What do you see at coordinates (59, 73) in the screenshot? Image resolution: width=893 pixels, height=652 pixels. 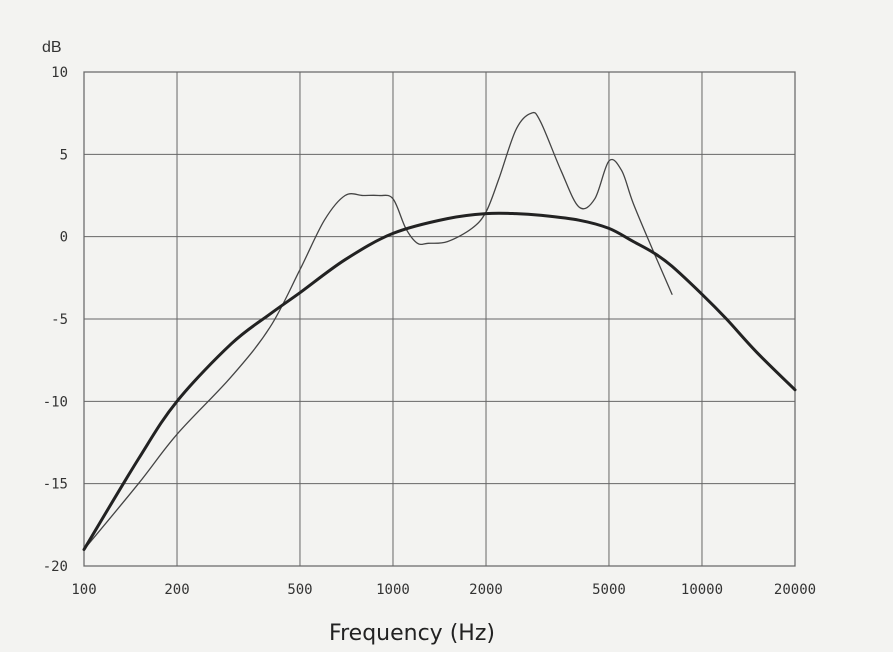 I see `y-tick-label: 10` at bounding box center [59, 73].